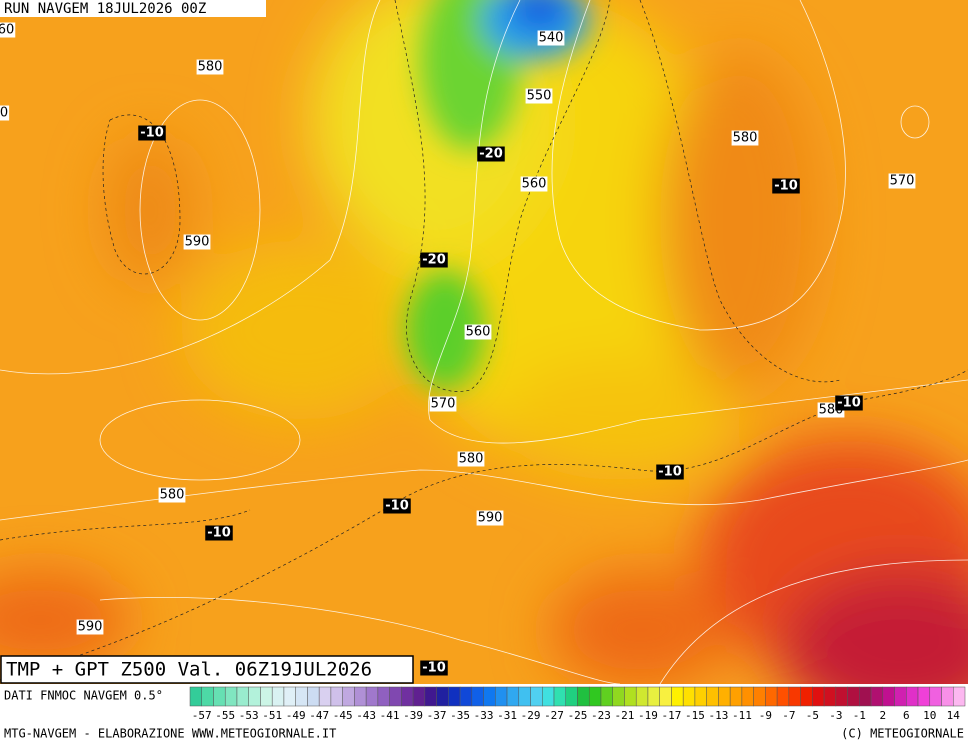  What do you see at coordinates (835, 715) in the screenshot?
I see `colorbar-label: -3` at bounding box center [835, 715].